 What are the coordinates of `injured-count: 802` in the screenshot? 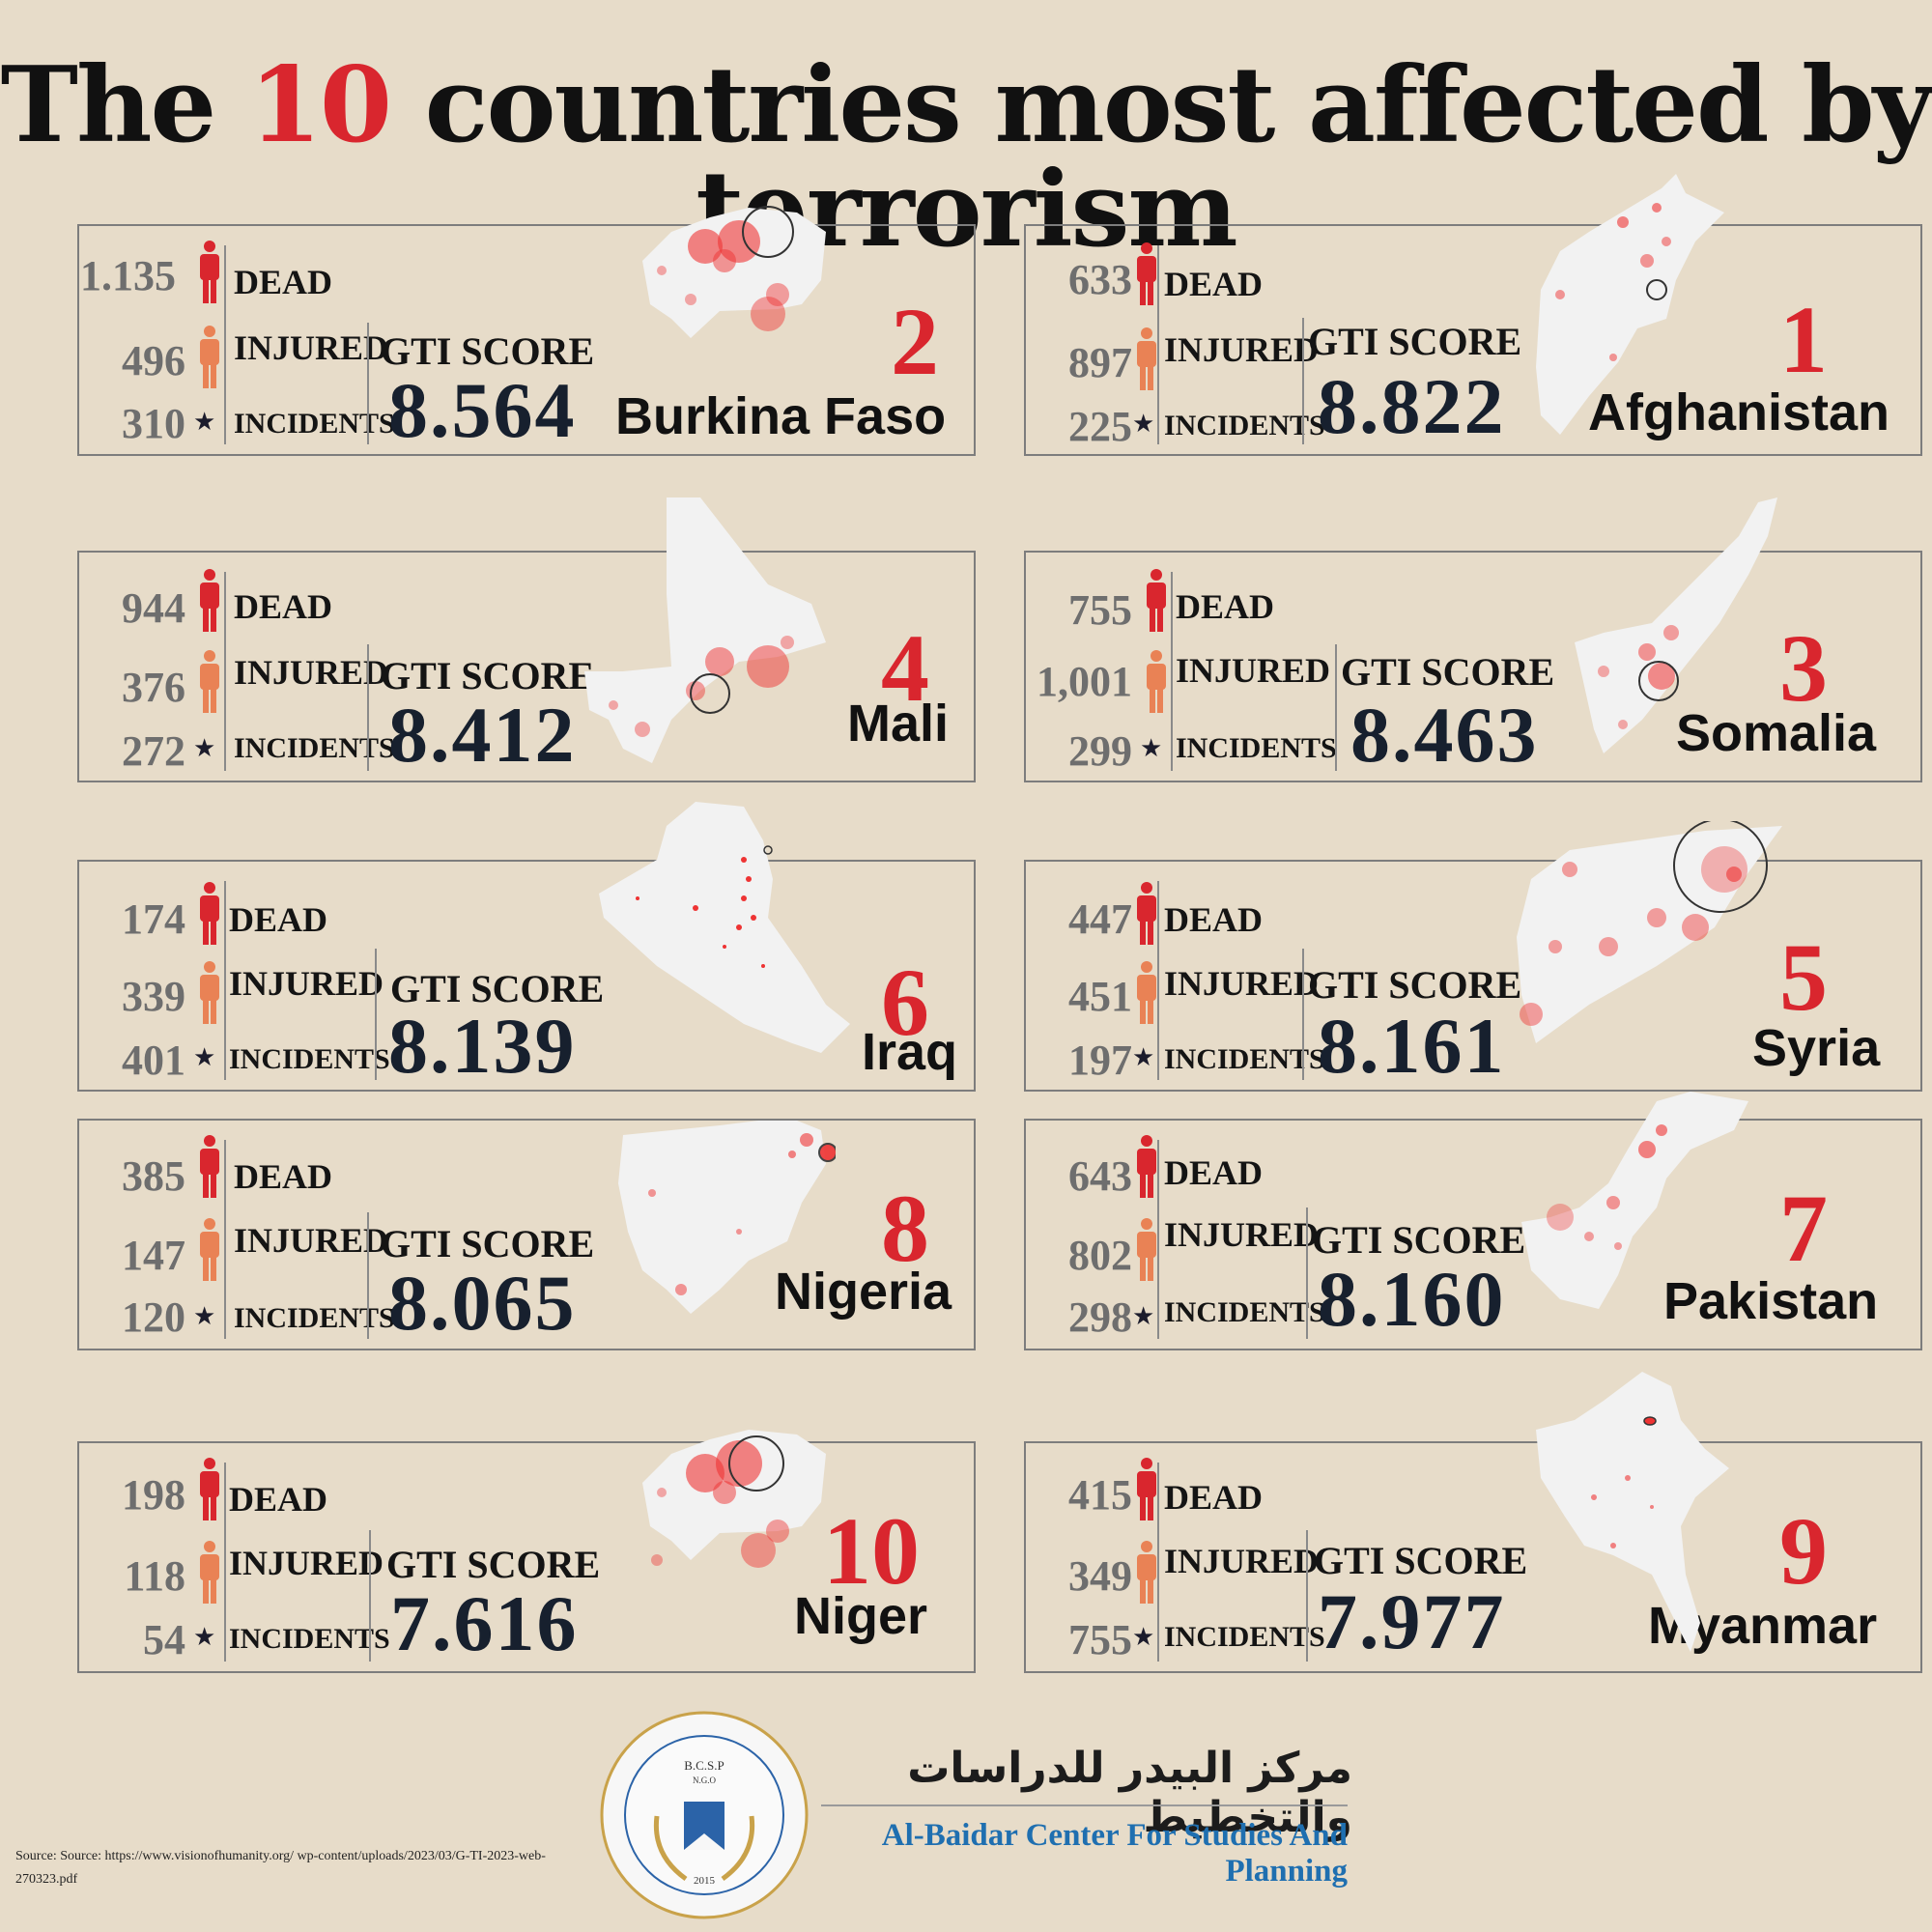 It's located at (1100, 1255).